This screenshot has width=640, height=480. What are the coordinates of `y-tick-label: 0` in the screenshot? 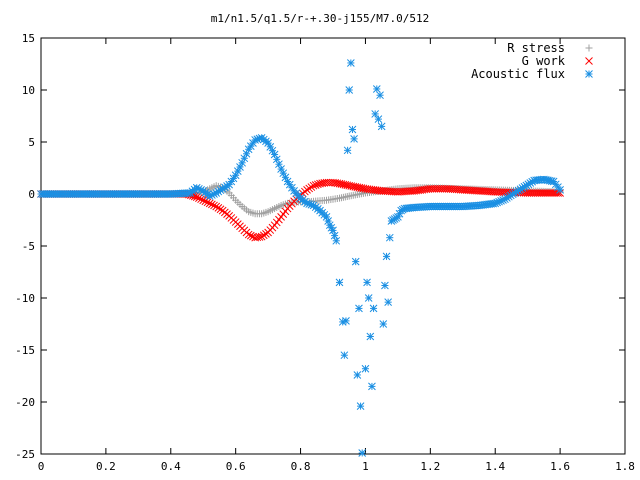 It's located at (31, 194).